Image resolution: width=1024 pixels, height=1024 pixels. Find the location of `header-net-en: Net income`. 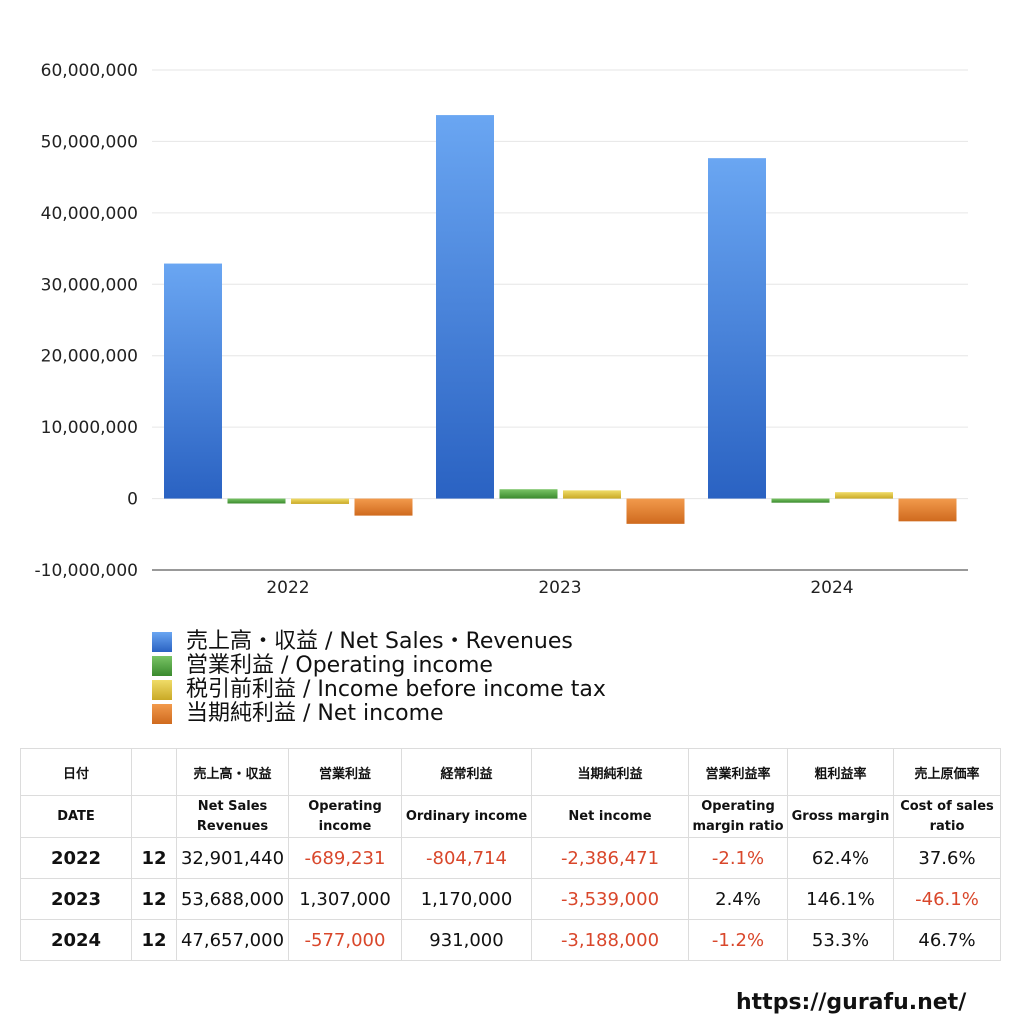

header-net-en: Net income is located at coordinates (610, 816).